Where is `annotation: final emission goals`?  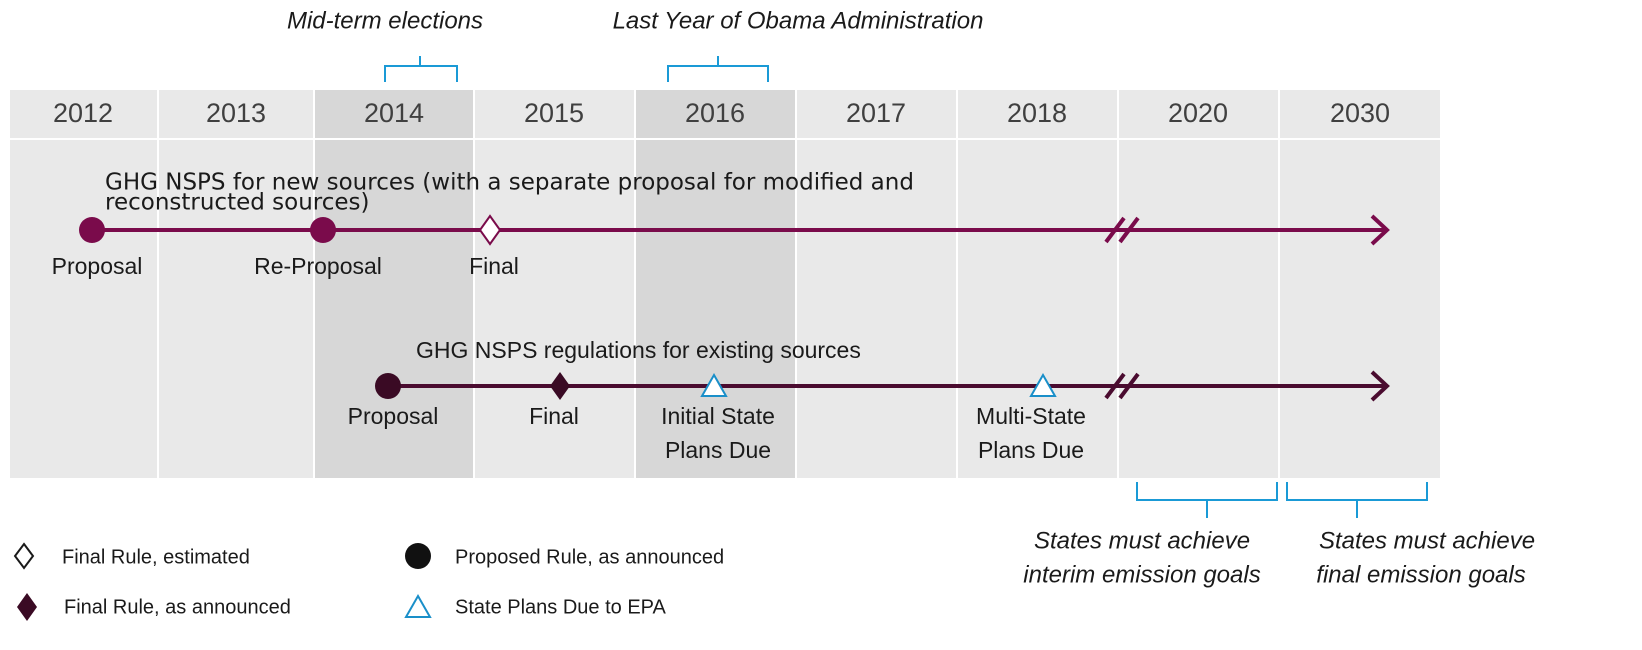
annotation: final emission goals is located at coordinates (1420, 574).